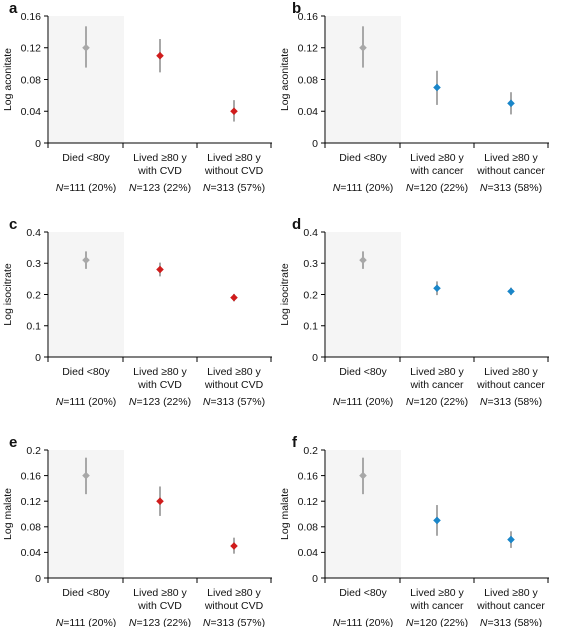 This screenshot has width=574, height=627. Describe the element at coordinates (8, 294) in the screenshot. I see `y-axis-label: Log isocitrate` at that location.